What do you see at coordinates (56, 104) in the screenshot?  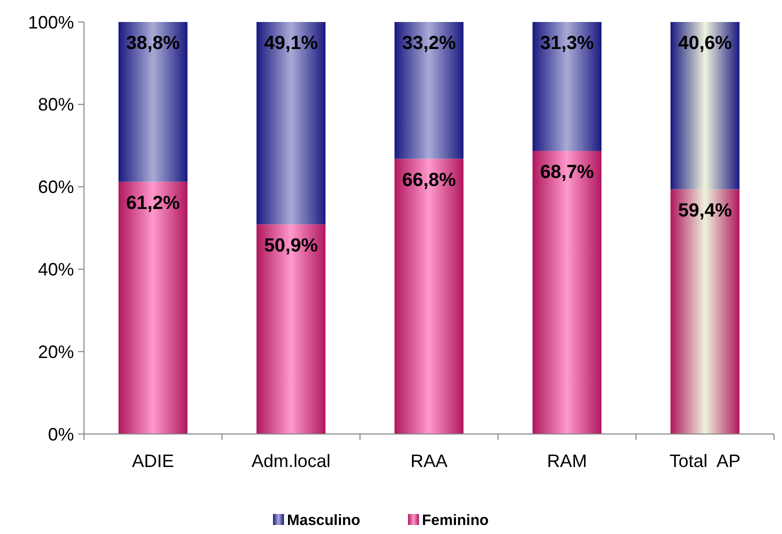 I see `y-tick-label: 80%` at bounding box center [56, 104].